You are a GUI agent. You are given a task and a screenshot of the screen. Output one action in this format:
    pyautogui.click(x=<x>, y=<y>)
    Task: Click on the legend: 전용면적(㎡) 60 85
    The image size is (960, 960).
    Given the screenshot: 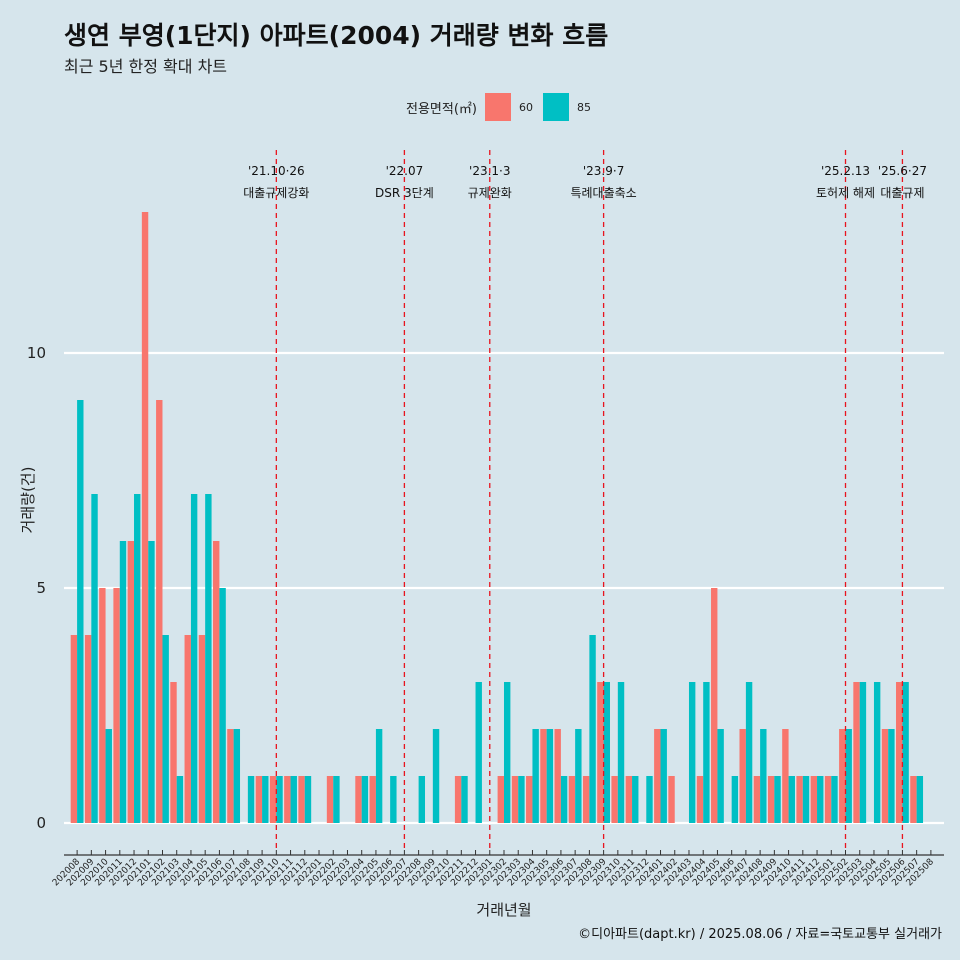 What is the action you would take?
    pyautogui.click(x=503, y=107)
    